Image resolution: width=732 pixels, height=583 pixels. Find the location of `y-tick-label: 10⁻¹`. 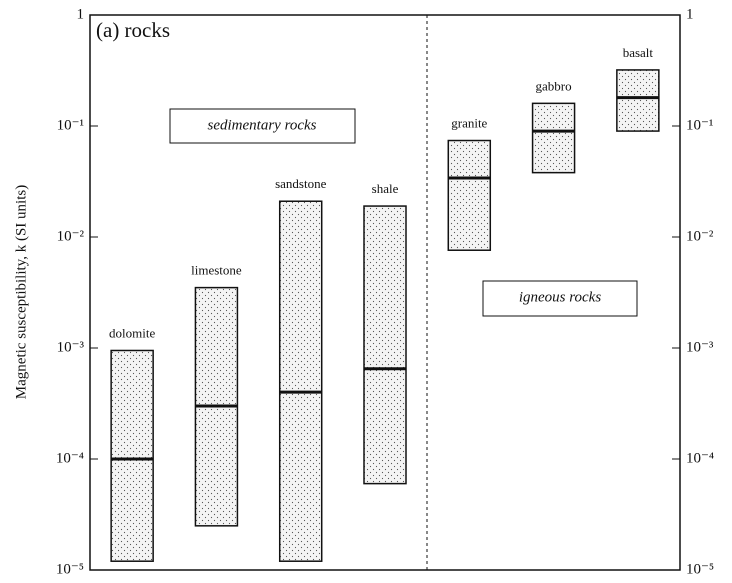

y-tick-label: 10⁻¹ is located at coordinates (70, 125).